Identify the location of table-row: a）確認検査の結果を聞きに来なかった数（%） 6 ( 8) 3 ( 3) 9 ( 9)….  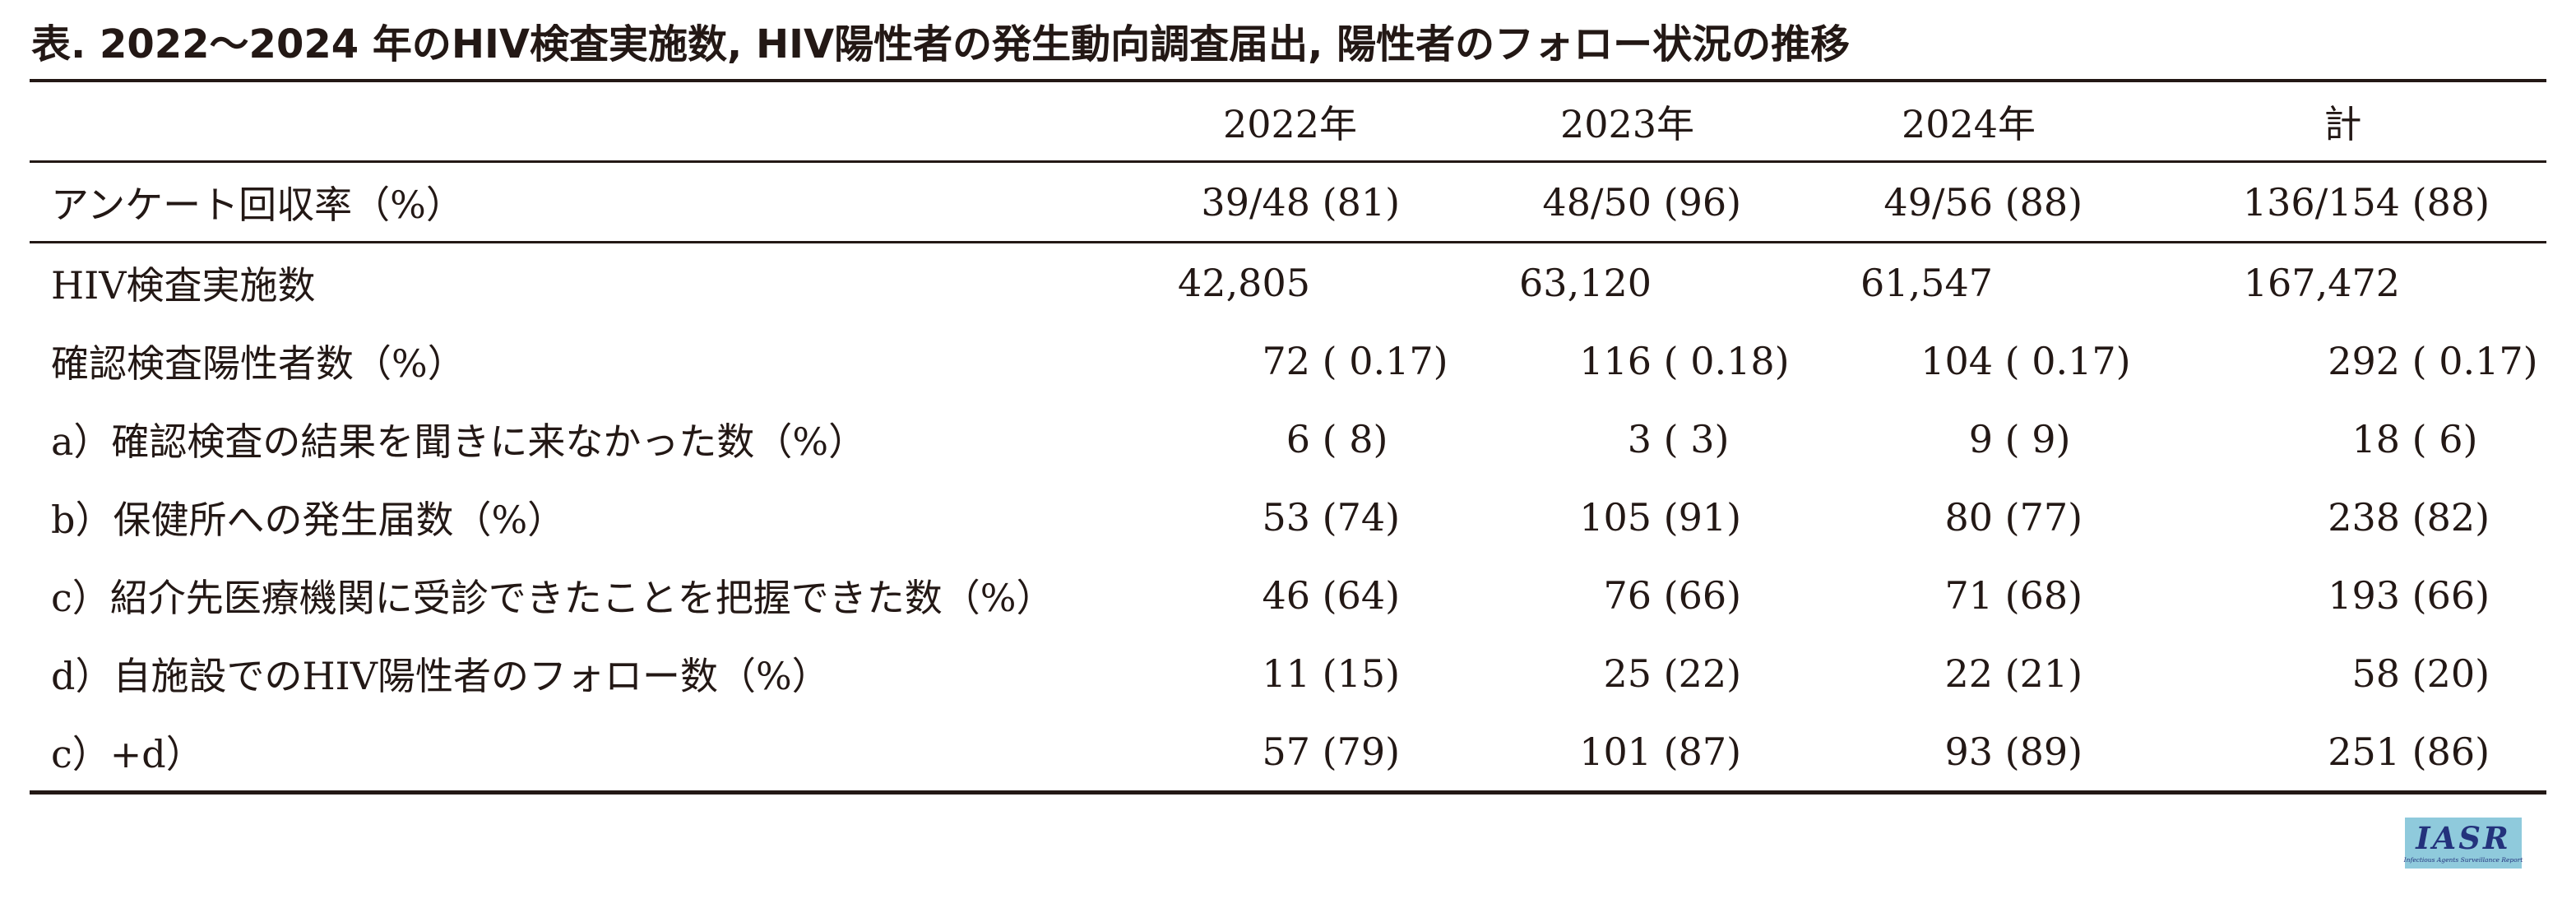
(1288, 439).